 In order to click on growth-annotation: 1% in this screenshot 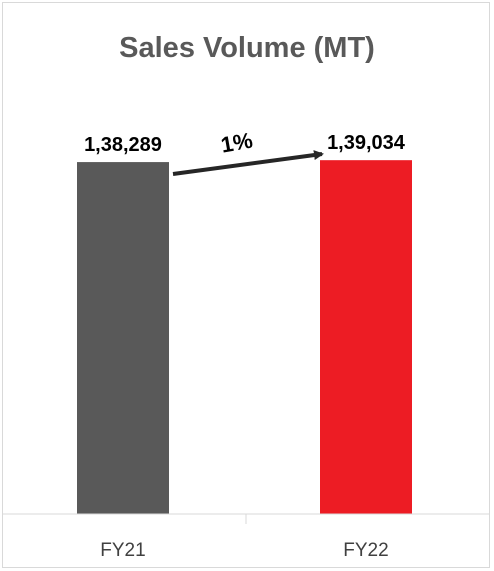, I will do `click(237, 143)`.